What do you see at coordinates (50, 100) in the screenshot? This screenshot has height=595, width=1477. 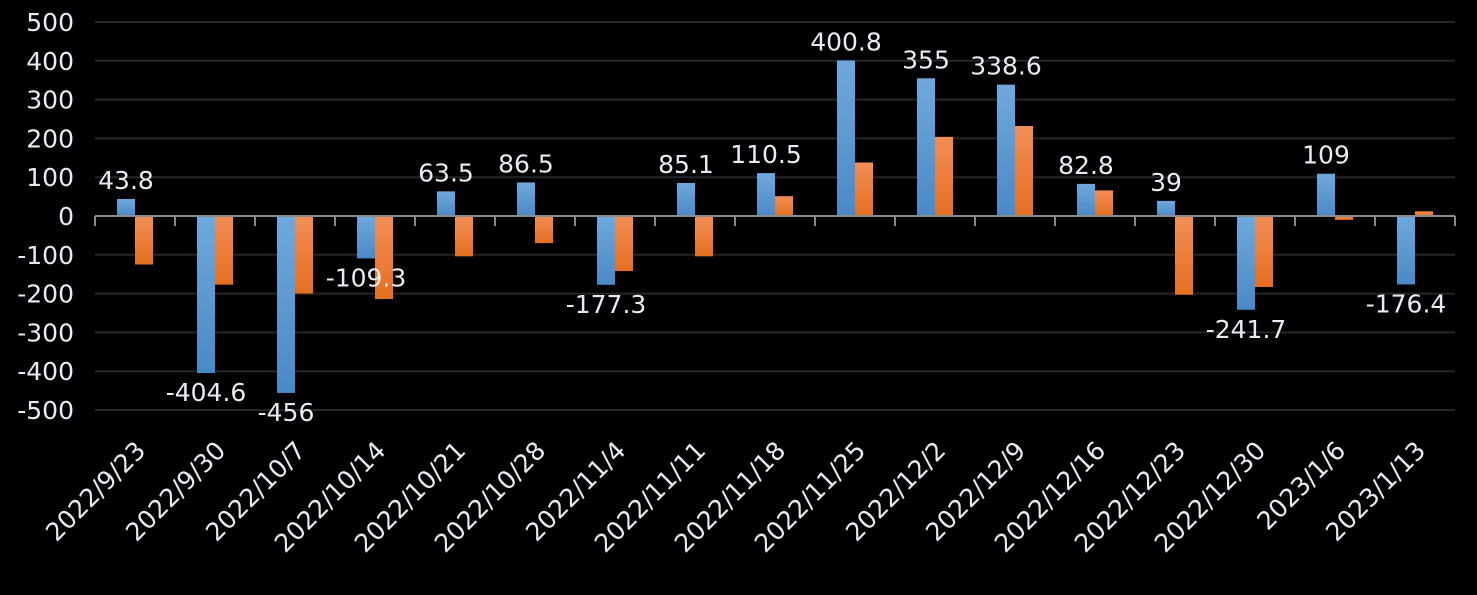 I see `y-tick-label: 300` at bounding box center [50, 100].